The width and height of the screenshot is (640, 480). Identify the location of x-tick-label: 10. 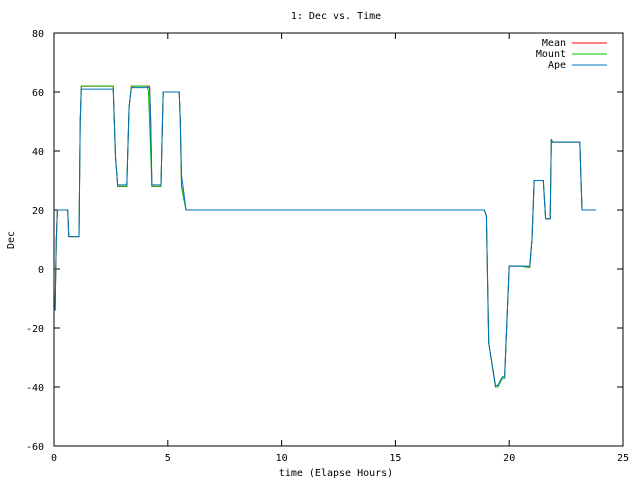
(282, 458).